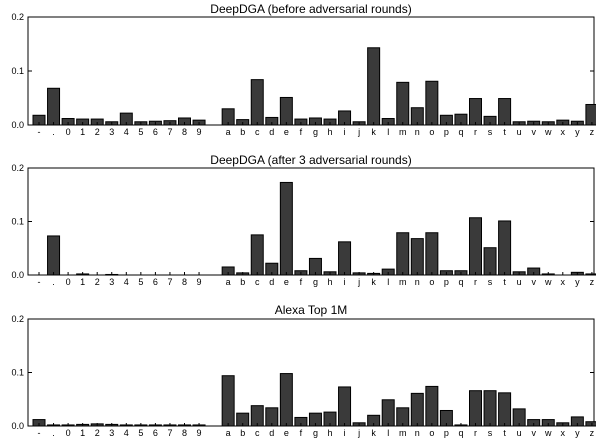 This screenshot has width=596, height=440. What do you see at coordinates (446, 132) in the screenshot?
I see `x-tick-label: p` at bounding box center [446, 132].